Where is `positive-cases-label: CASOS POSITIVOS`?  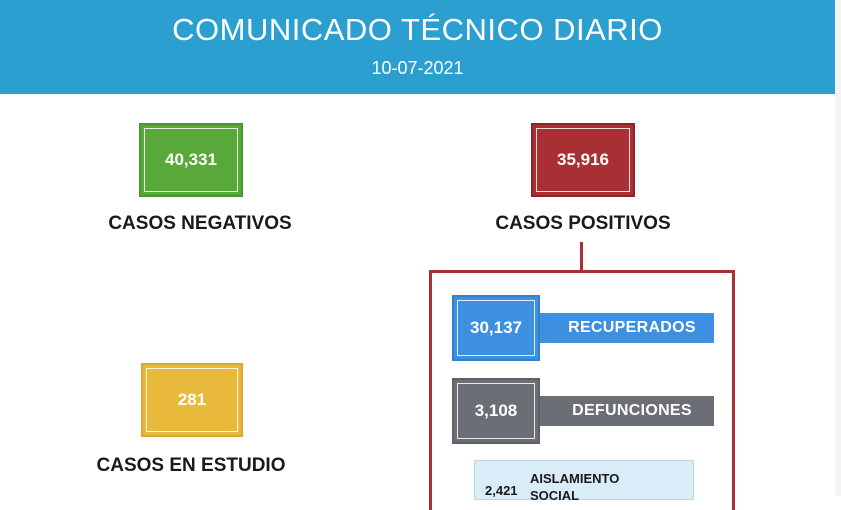 positive-cases-label: CASOS POSITIVOS is located at coordinates (583, 223).